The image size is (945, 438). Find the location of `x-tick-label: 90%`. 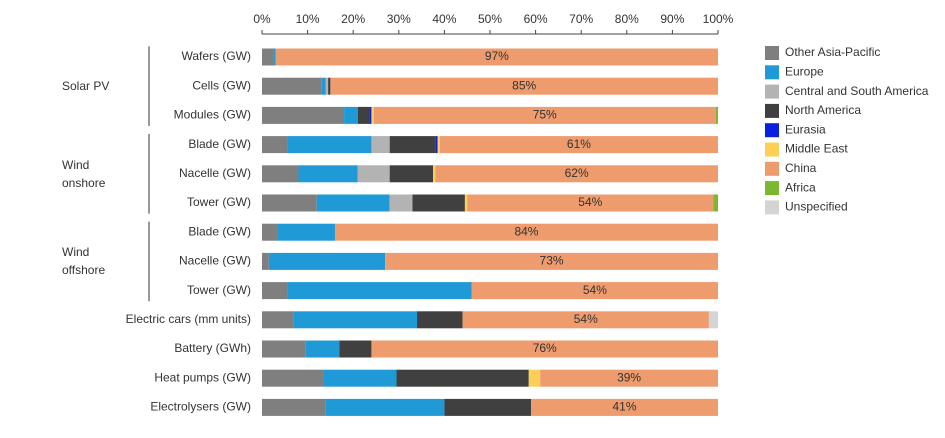

x-tick-label: 90% is located at coordinates (672, 19).